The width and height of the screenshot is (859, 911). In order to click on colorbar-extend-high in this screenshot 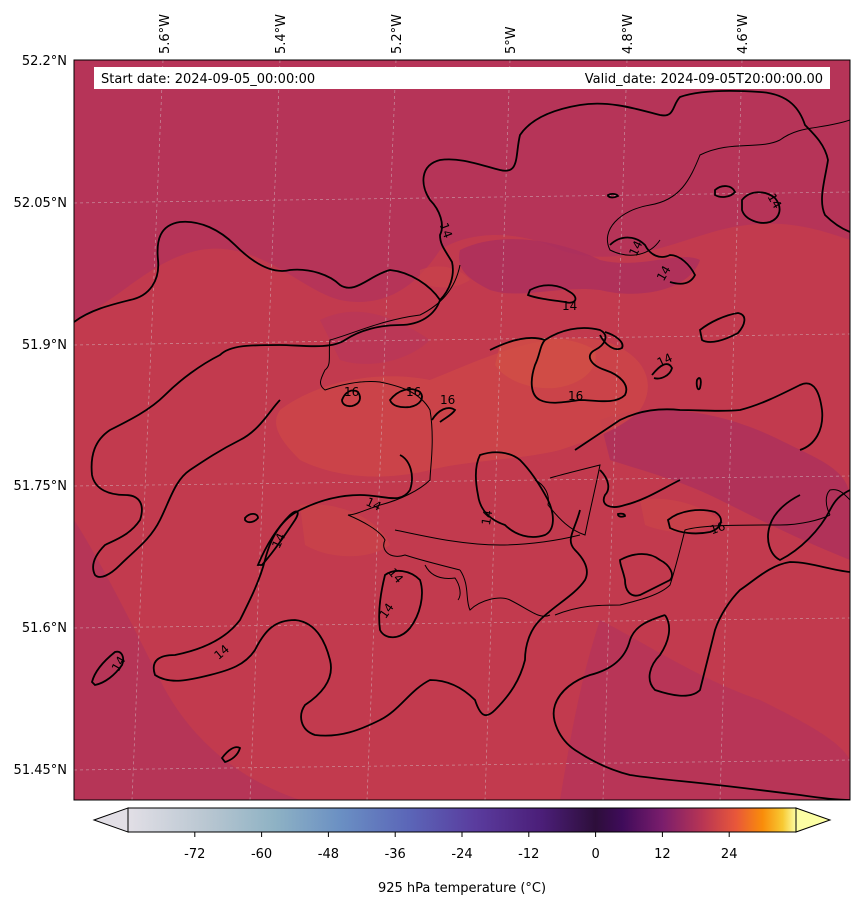, I will do `click(813, 820)`.